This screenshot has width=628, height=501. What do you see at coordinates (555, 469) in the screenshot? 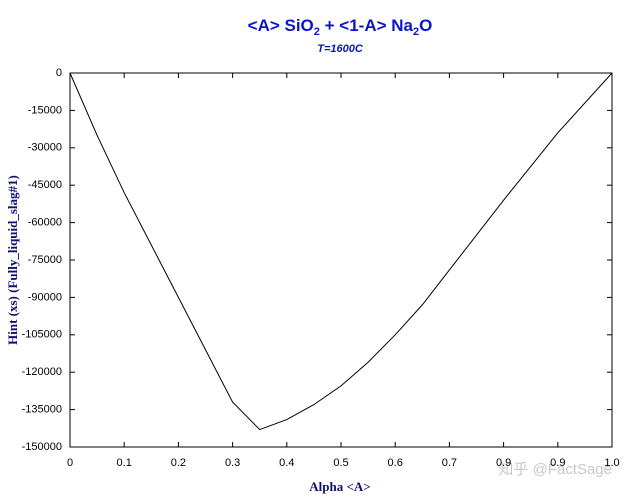
I see `watermark: 知乎 @FactSage` at bounding box center [555, 469].